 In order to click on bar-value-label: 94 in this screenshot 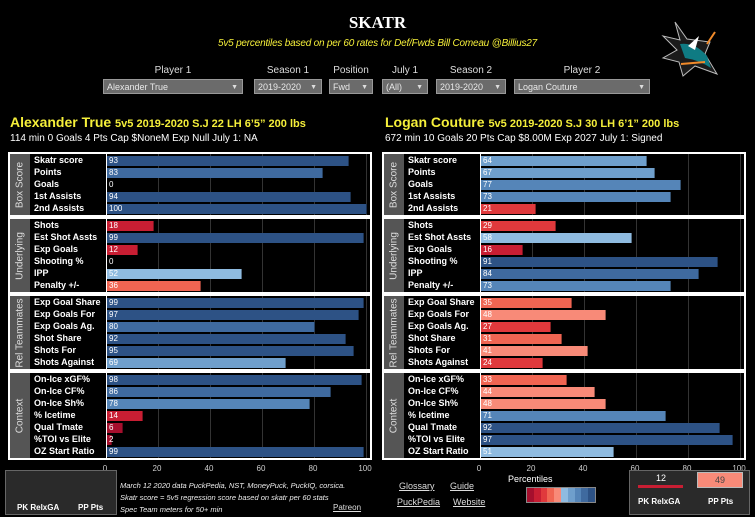, I will do `click(113, 196)`.